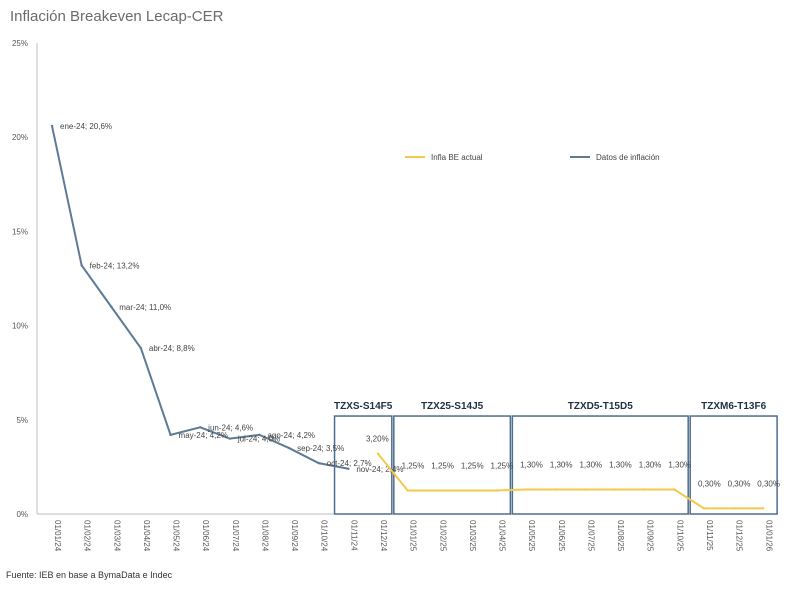  Describe the element at coordinates (86, 126) in the screenshot. I see `data-label: ene-24; 20,6%` at that location.